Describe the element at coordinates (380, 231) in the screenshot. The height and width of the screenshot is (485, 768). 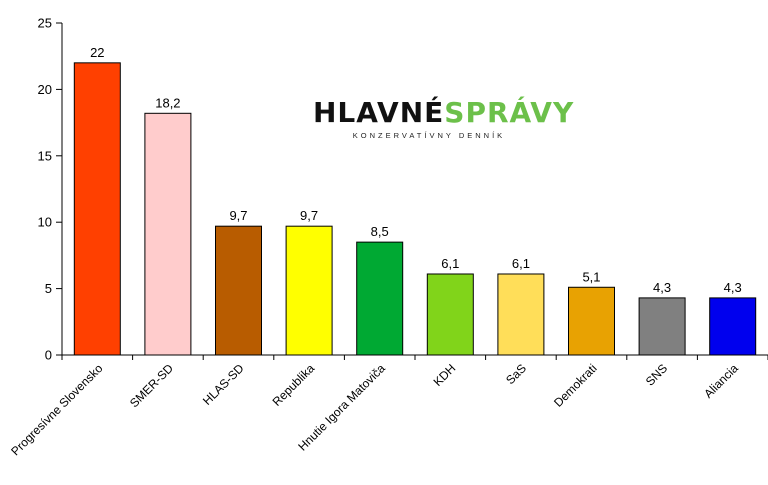
I see `data-label: 8,5` at that location.